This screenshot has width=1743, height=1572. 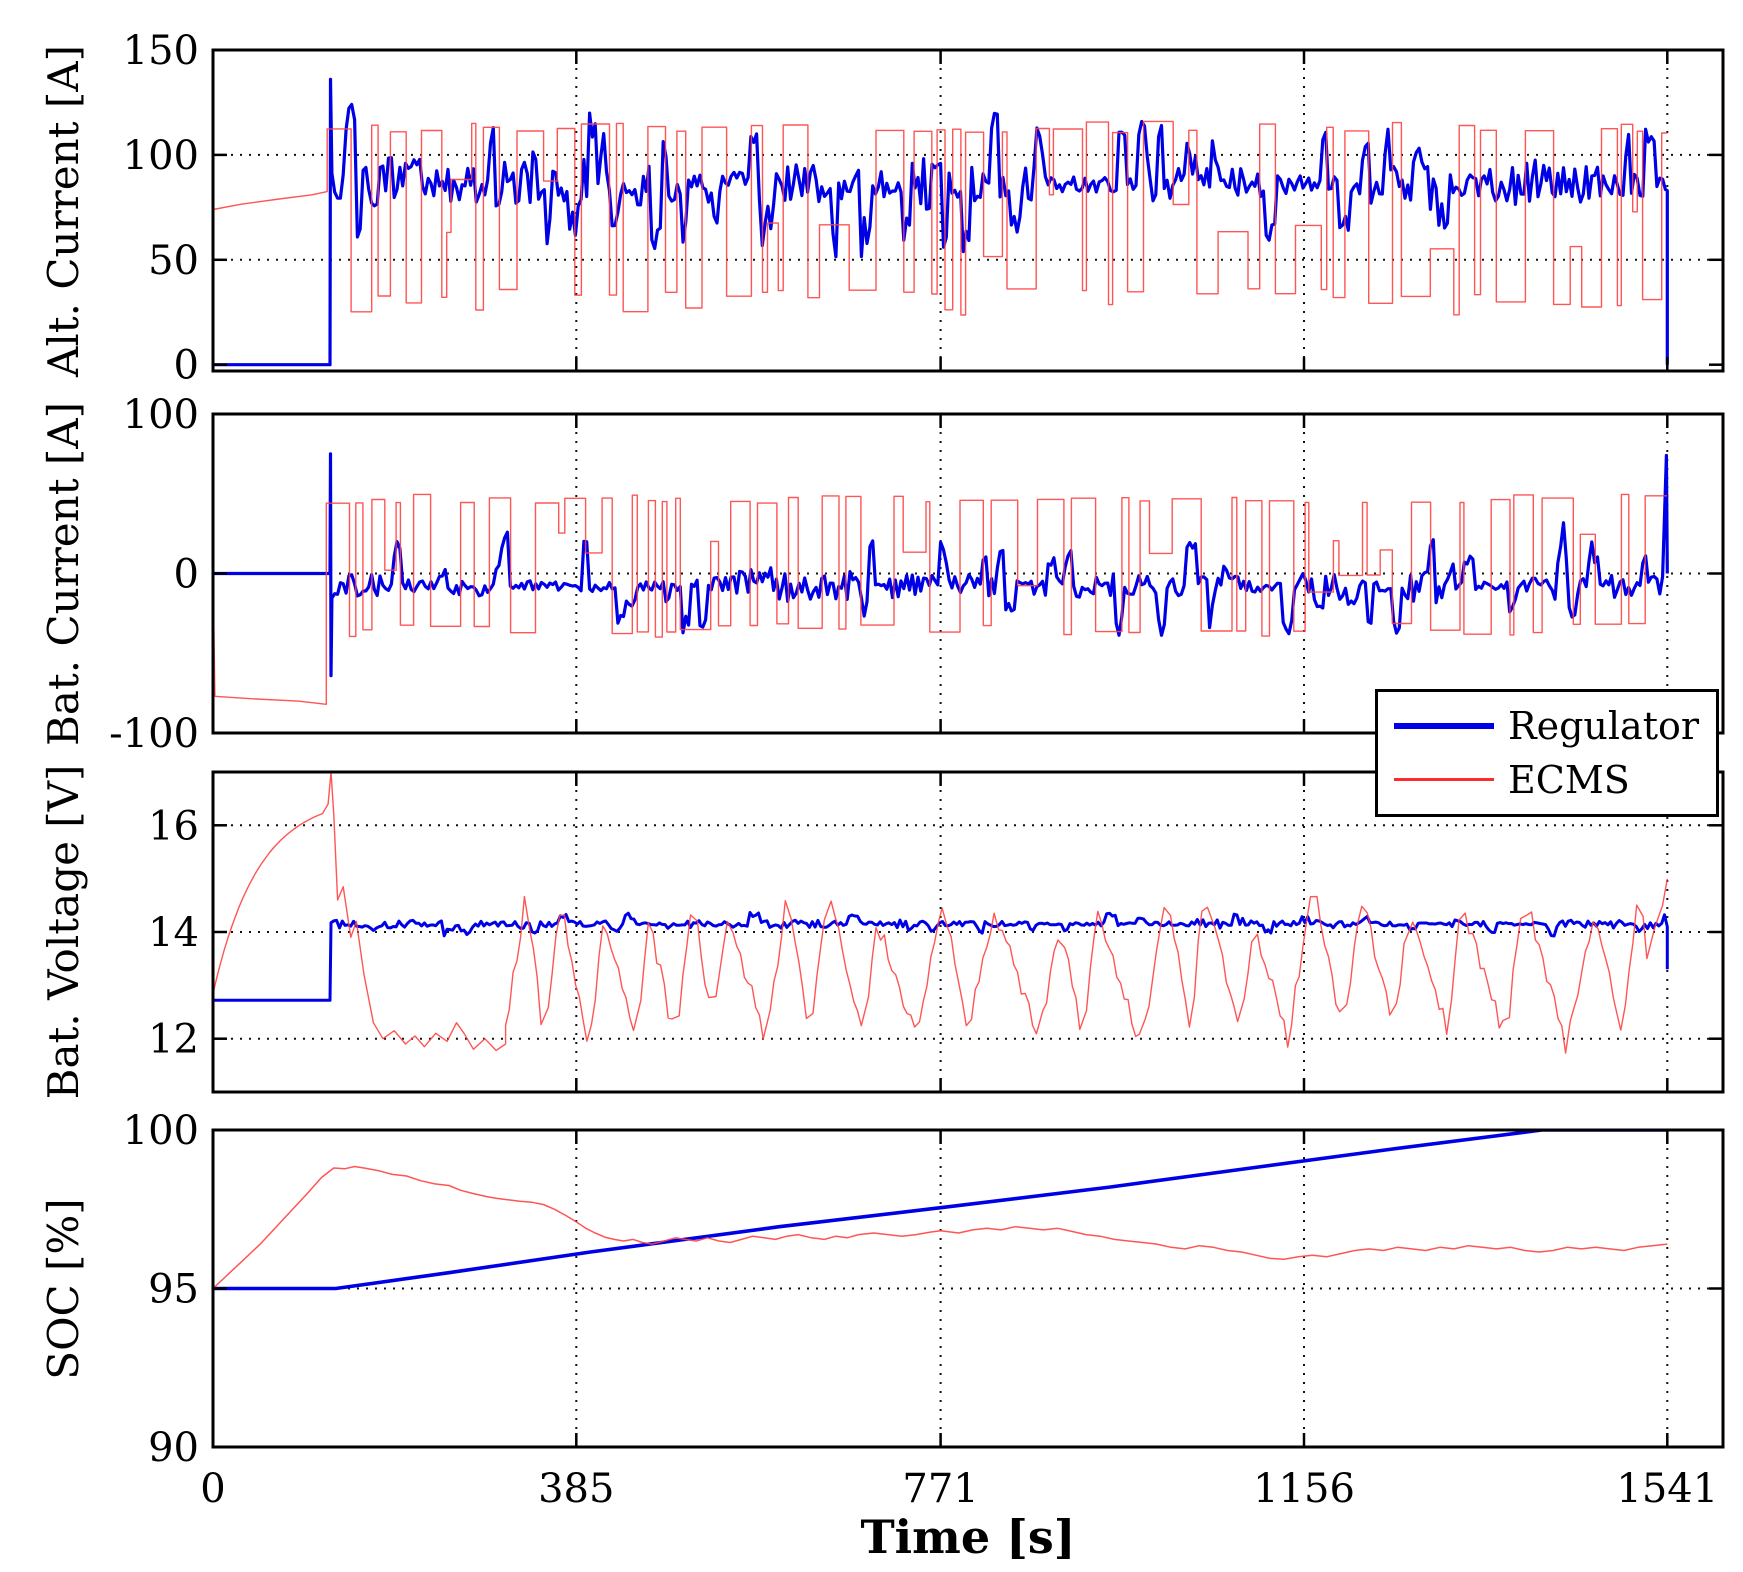 I want to click on regulator-line-swatch, so click(x=1444, y=726).